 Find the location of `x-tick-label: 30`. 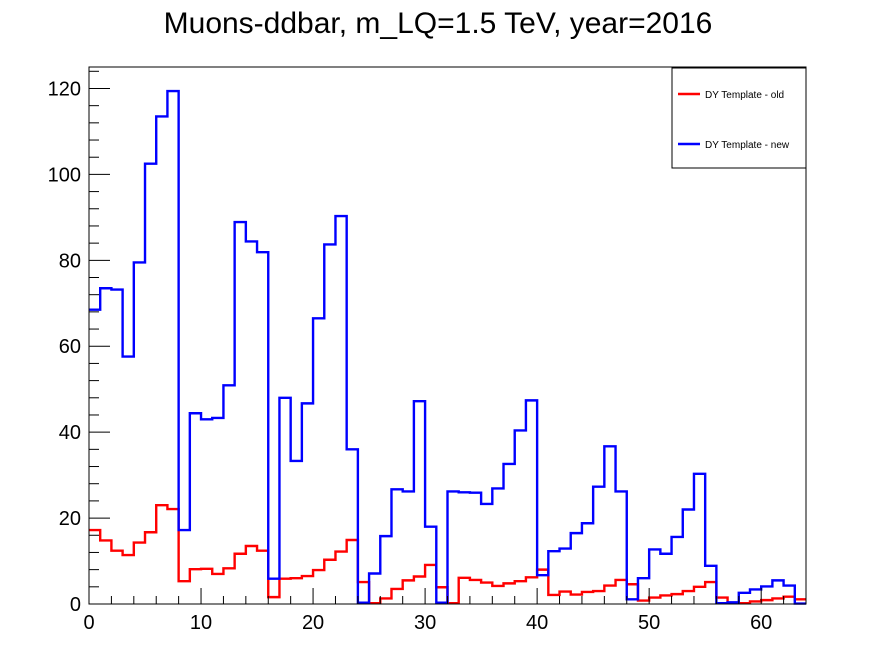

x-tick-label: 30 is located at coordinates (425, 623).